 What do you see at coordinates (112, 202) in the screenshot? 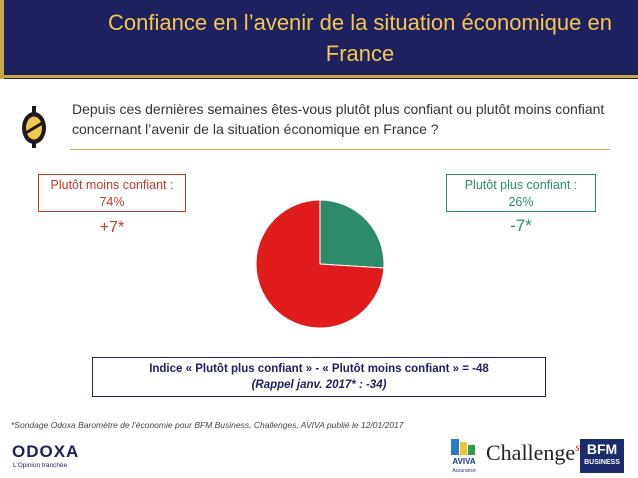
I see `less-confident-value: 74%` at bounding box center [112, 202].